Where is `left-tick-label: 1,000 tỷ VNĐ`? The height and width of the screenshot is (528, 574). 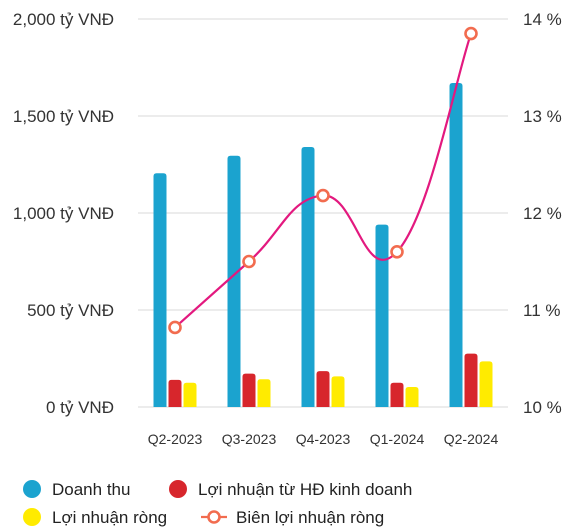 left-tick-label: 1,000 tỷ VNĐ is located at coordinates (63, 213).